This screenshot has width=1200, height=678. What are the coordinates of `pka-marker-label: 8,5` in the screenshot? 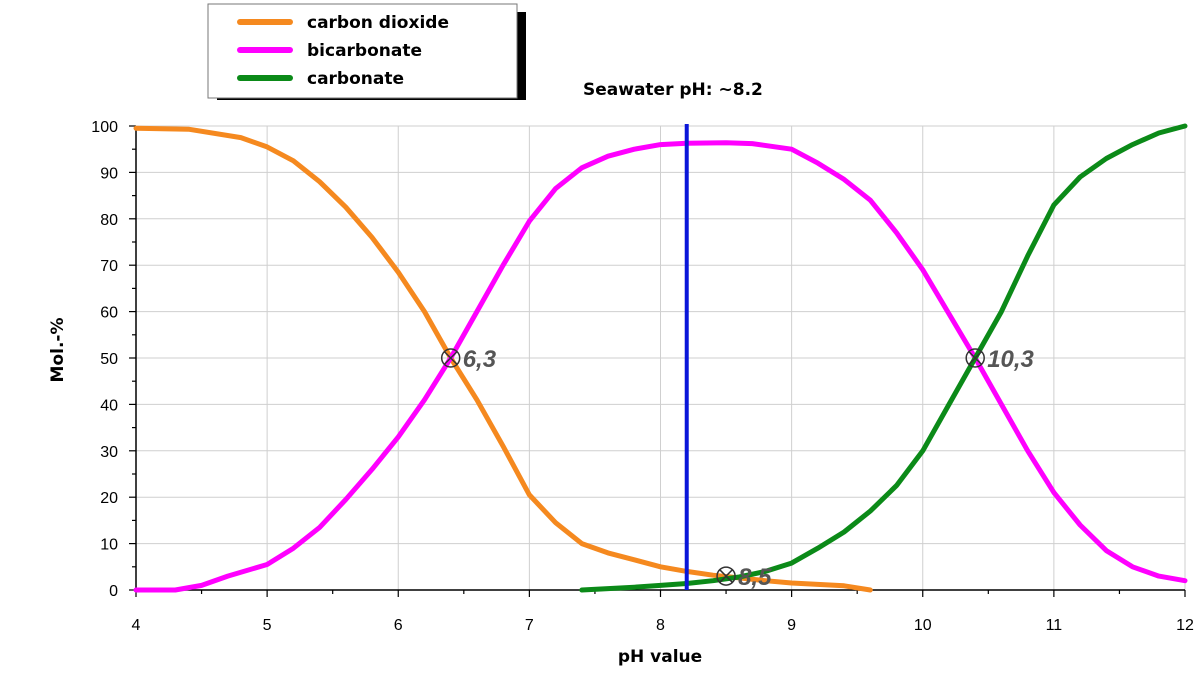 It's located at (755, 577).